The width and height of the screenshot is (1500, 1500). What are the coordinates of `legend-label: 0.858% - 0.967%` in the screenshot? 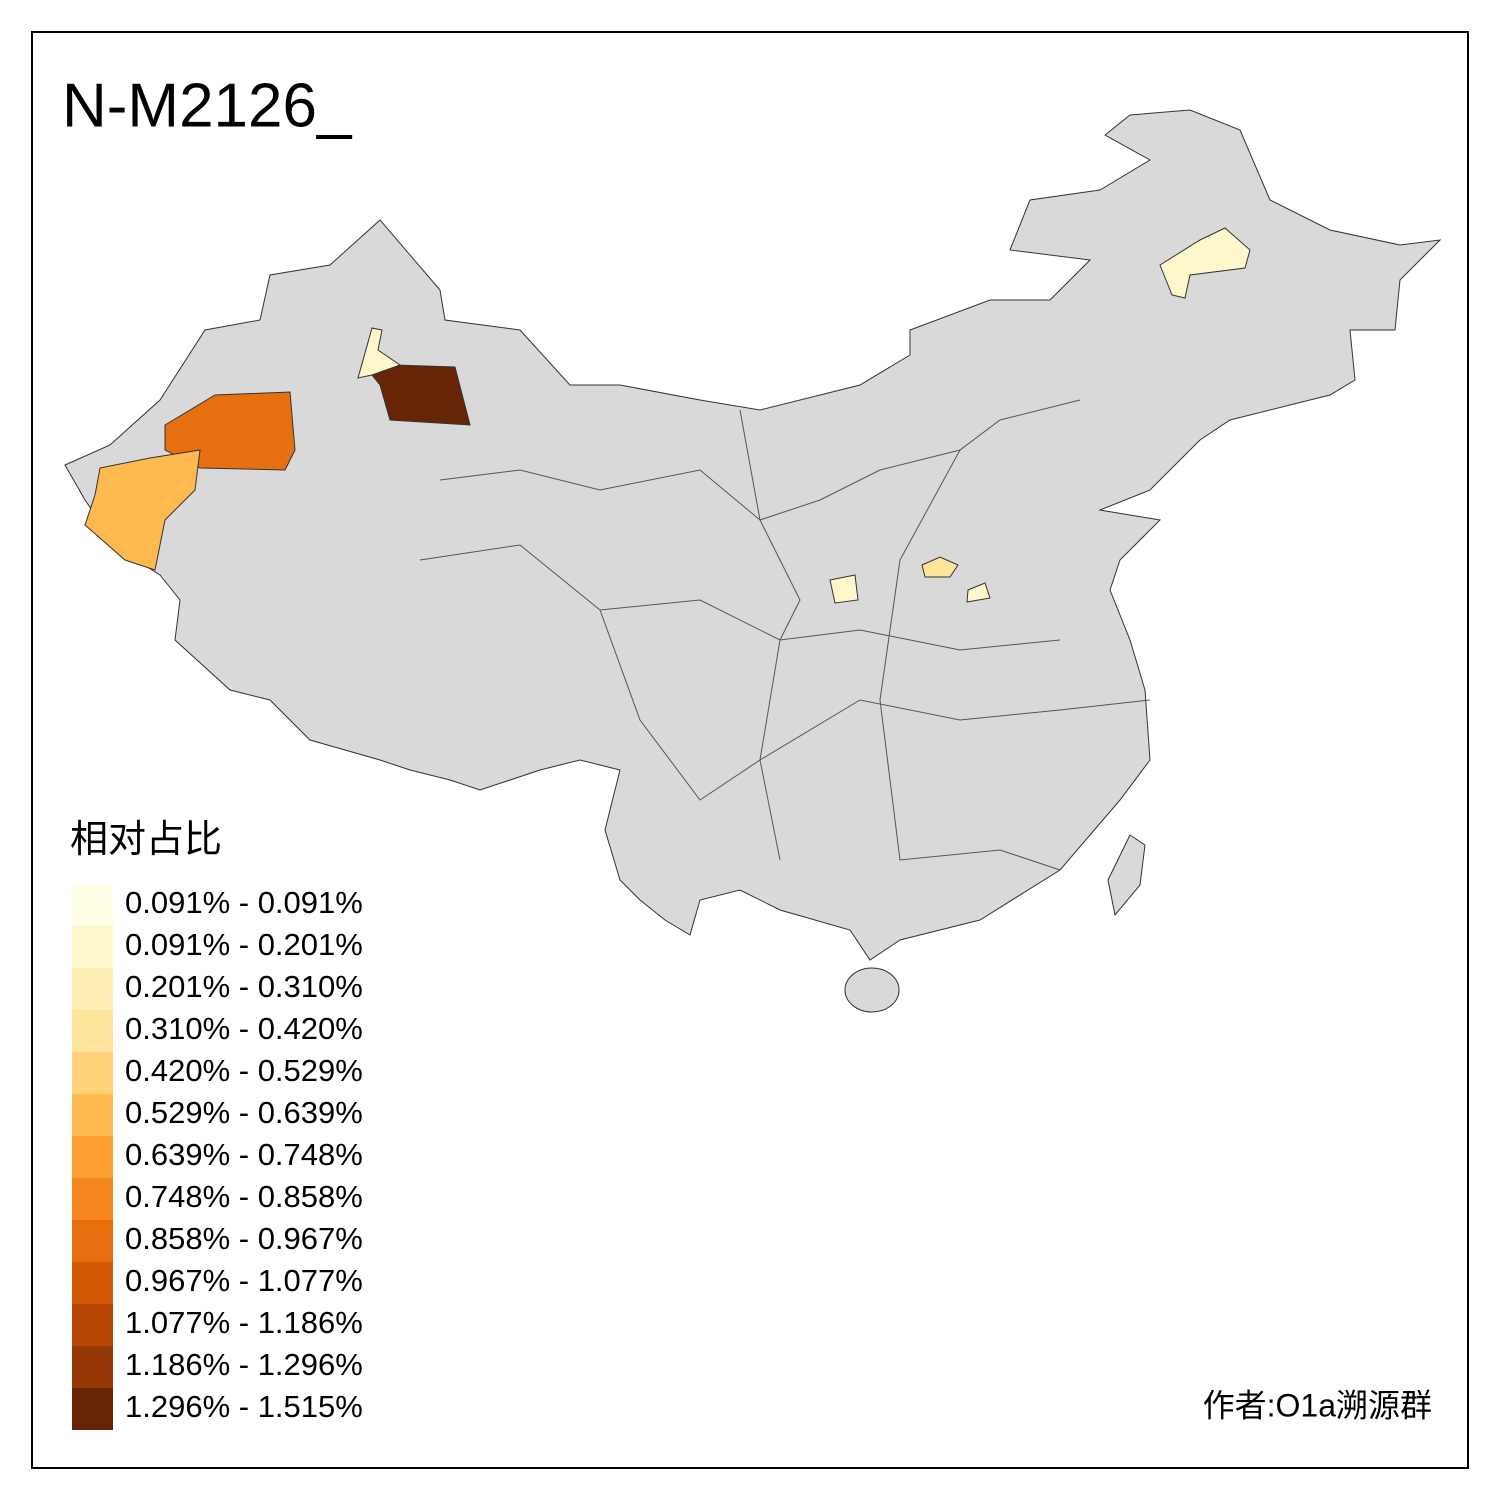 It's located at (244, 1238).